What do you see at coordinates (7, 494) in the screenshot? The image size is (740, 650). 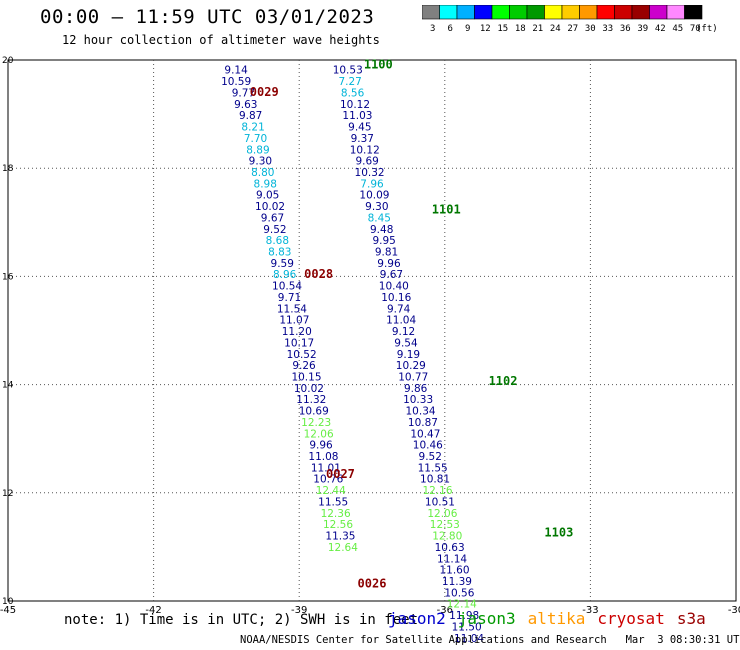 I see `y-tick-label: 12` at bounding box center [7, 494].